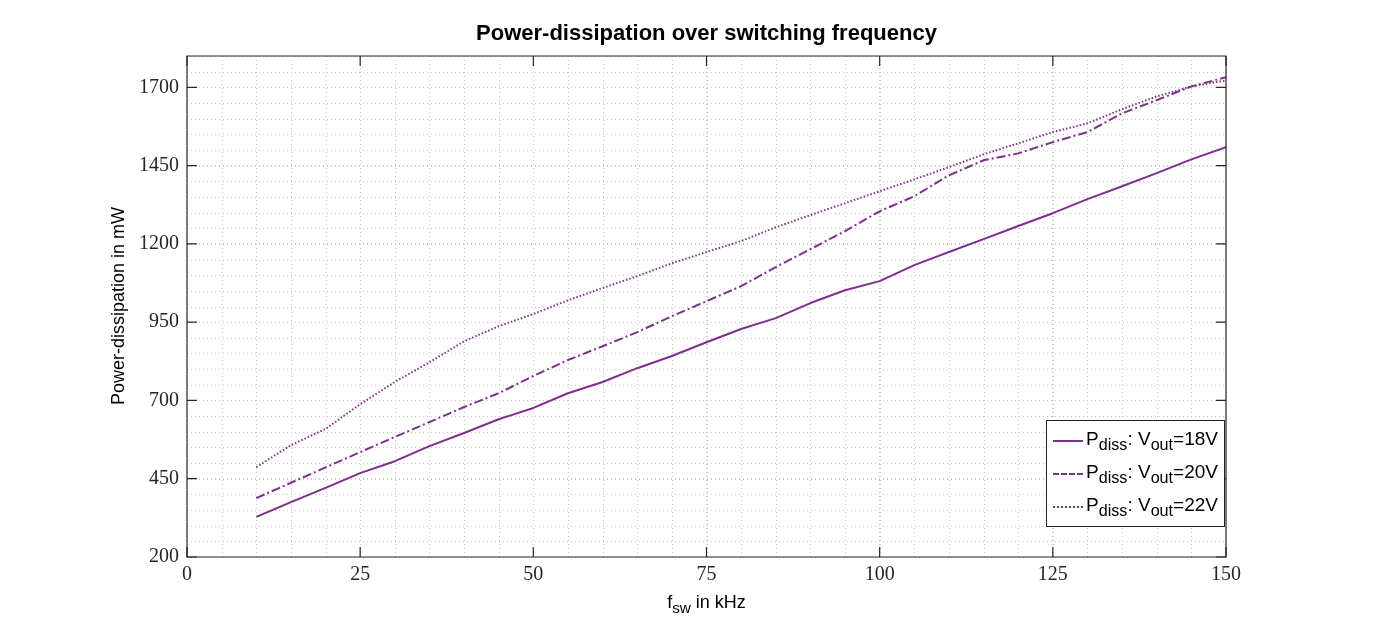  I want to click on y-tick-label: 200, so click(164, 555).